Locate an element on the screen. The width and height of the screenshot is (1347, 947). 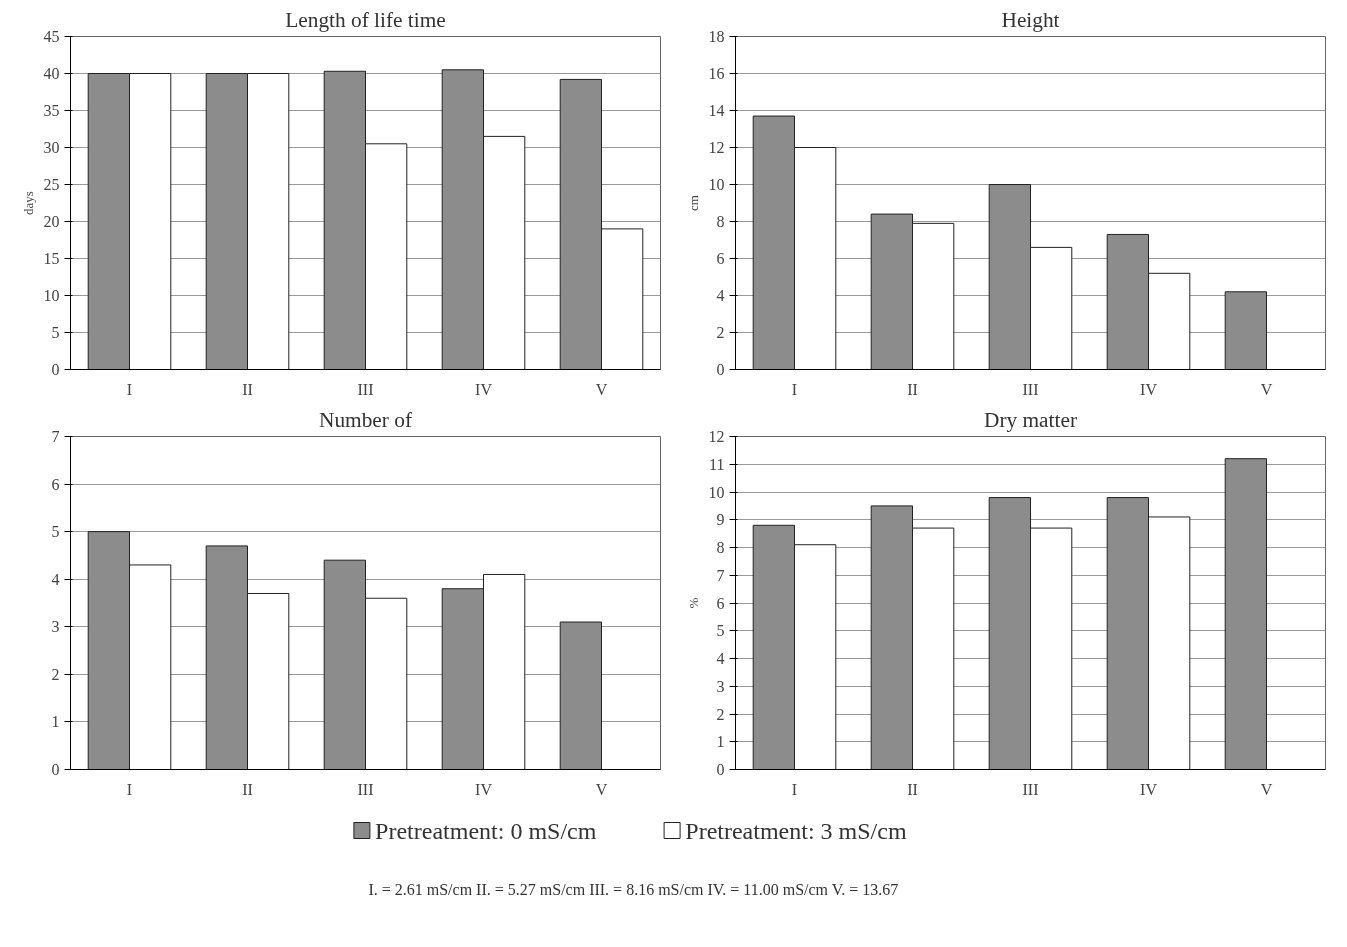
y-tick-label: 35 is located at coordinates (51, 110).